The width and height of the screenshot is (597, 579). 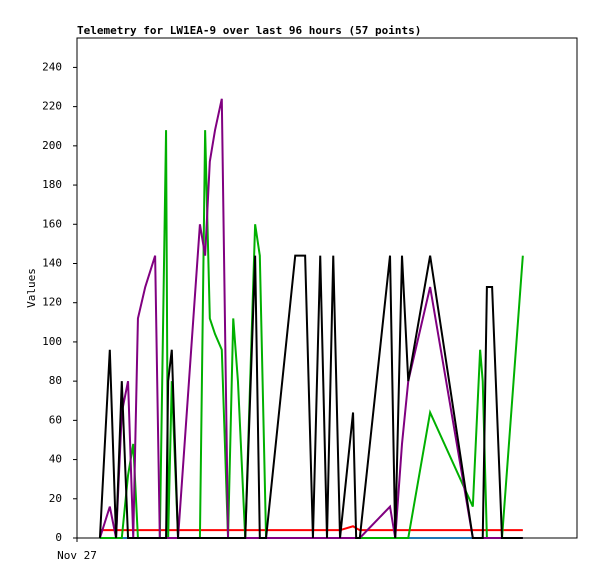 What do you see at coordinates (55, 380) in the screenshot?
I see `y-tick-label: 80` at bounding box center [55, 380].